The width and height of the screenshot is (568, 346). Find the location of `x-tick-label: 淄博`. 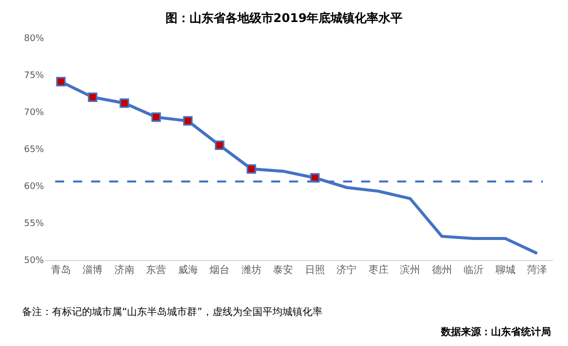

x-tick-label: 淄博 is located at coordinates (92, 270).